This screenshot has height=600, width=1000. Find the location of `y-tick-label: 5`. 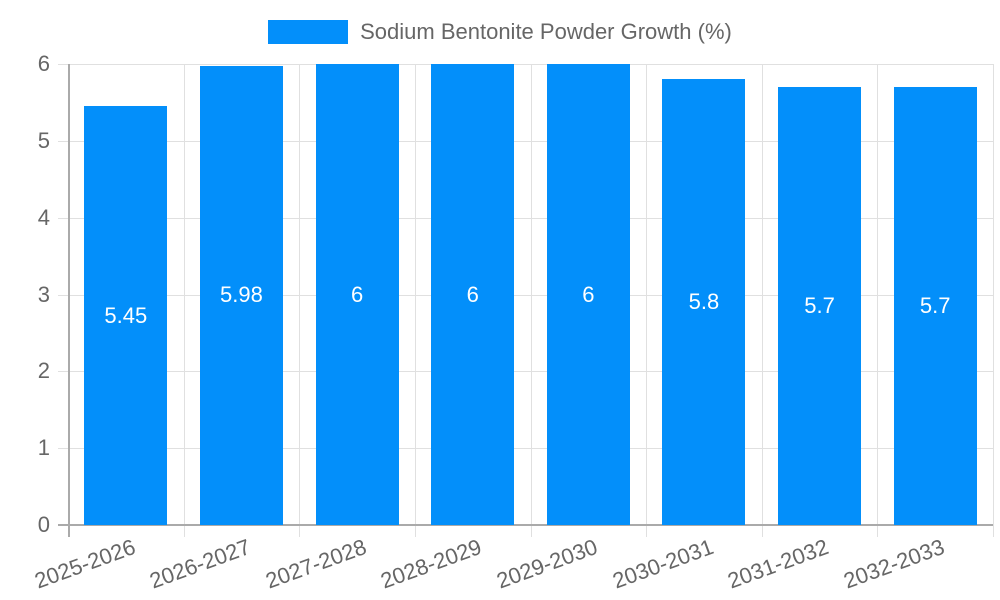

y-tick-label: 5 is located at coordinates (43, 140).